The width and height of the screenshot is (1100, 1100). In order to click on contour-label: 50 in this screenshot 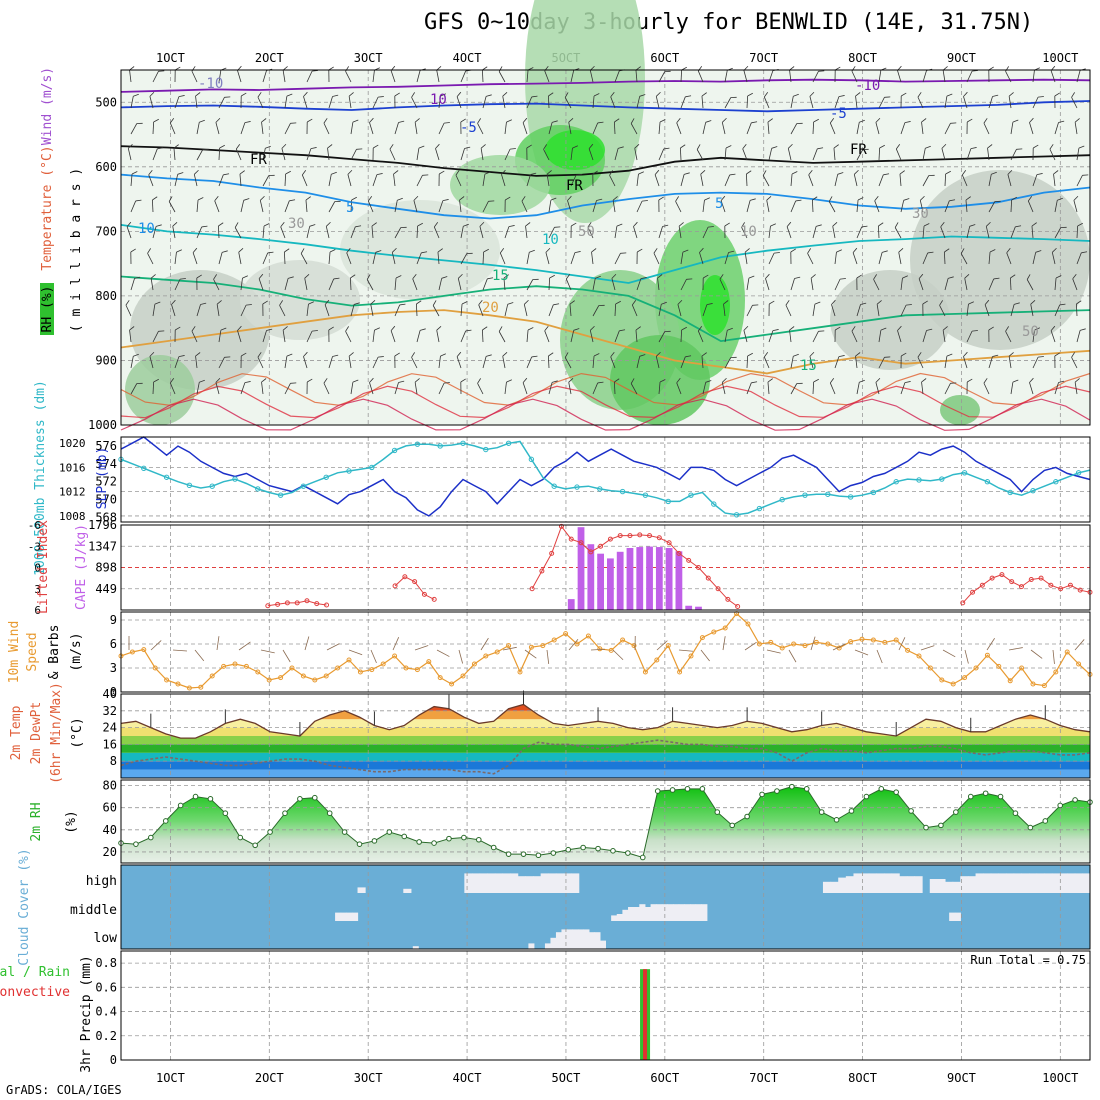, I will do `click(586, 232)`.